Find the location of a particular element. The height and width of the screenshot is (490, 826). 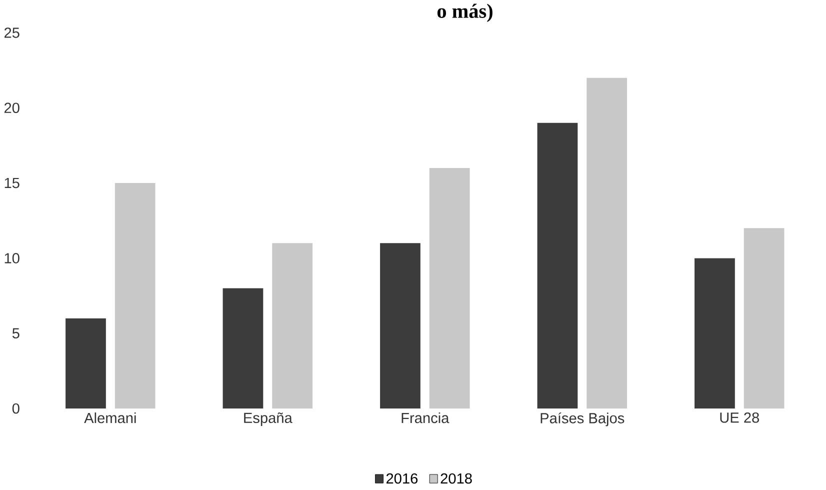

y-tick-label: 10 is located at coordinates (12, 258).